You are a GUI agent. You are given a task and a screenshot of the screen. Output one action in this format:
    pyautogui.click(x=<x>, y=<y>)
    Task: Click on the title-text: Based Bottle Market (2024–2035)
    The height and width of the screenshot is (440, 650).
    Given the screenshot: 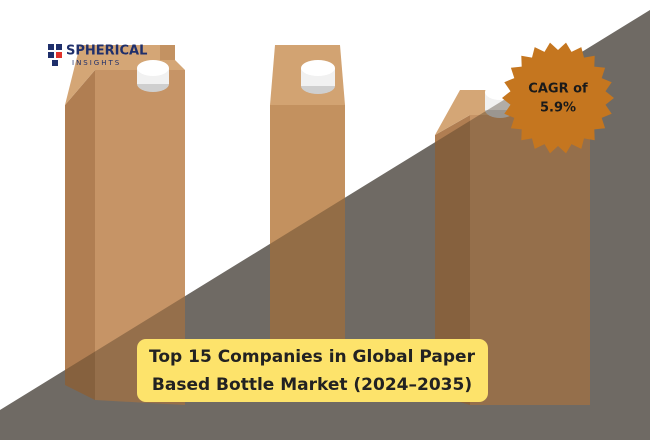 What is the action you would take?
    pyautogui.click(x=312, y=385)
    